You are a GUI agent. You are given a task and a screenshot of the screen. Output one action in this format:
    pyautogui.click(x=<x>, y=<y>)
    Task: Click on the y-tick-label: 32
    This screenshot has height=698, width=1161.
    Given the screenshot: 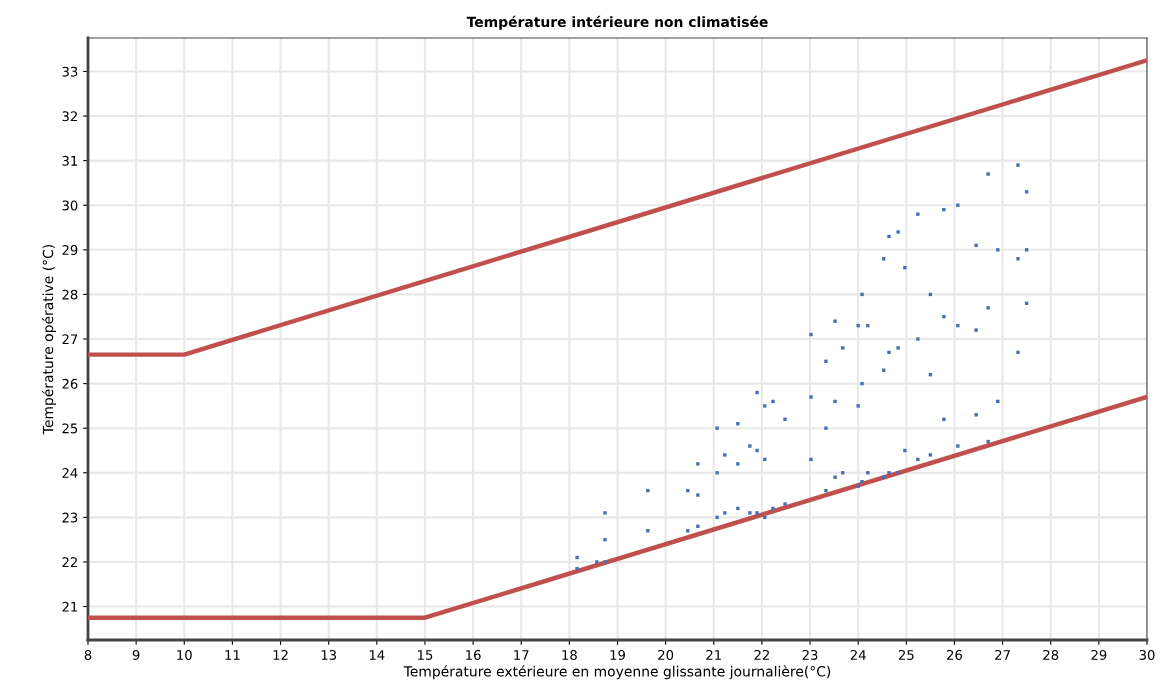 What is the action you would take?
    pyautogui.click(x=69, y=116)
    